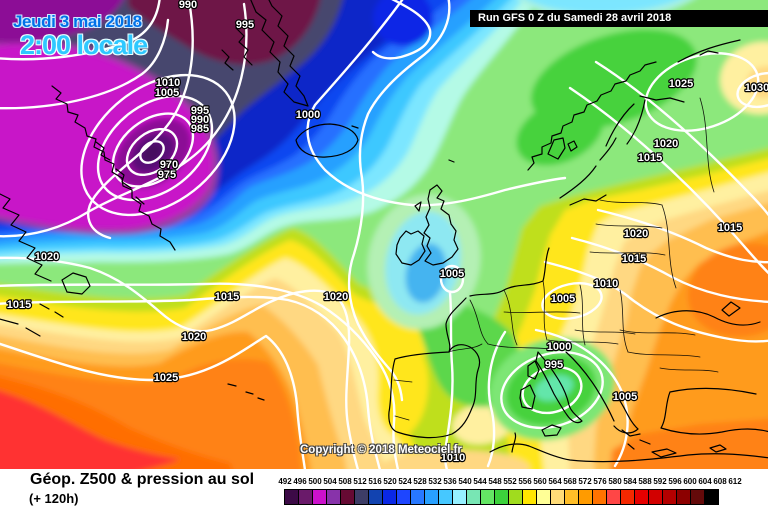 The image size is (768, 512). I want to click on svg-text: 1030, so click(756, 88).